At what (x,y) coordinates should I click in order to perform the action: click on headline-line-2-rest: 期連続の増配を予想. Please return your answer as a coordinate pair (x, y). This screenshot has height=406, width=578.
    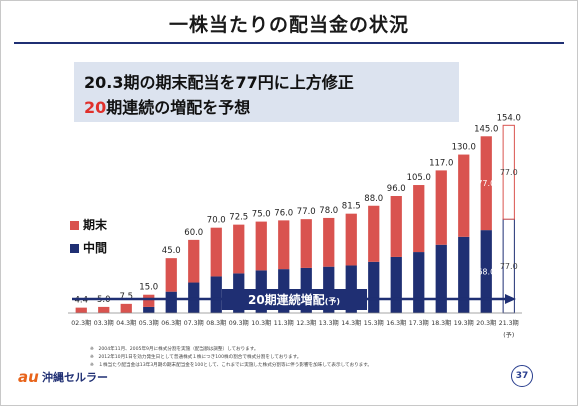
    Looking at the image, I should click on (178, 107).